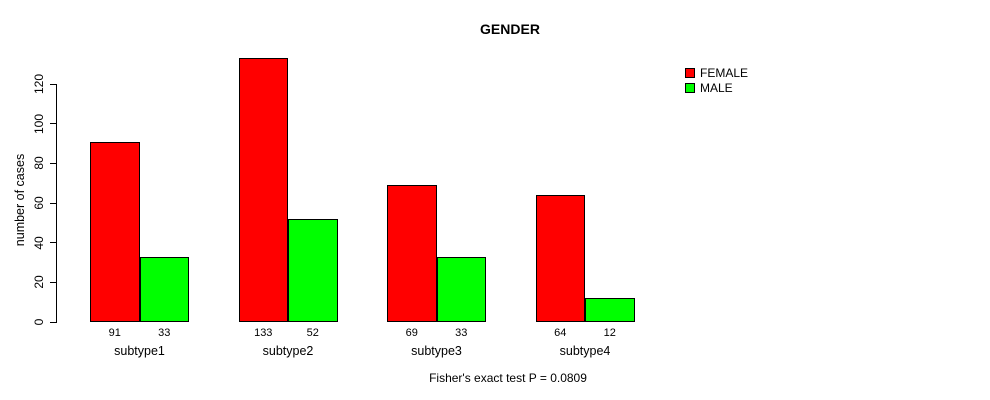  Describe the element at coordinates (313, 270) in the screenshot. I see `bar-male-subtype2` at that location.